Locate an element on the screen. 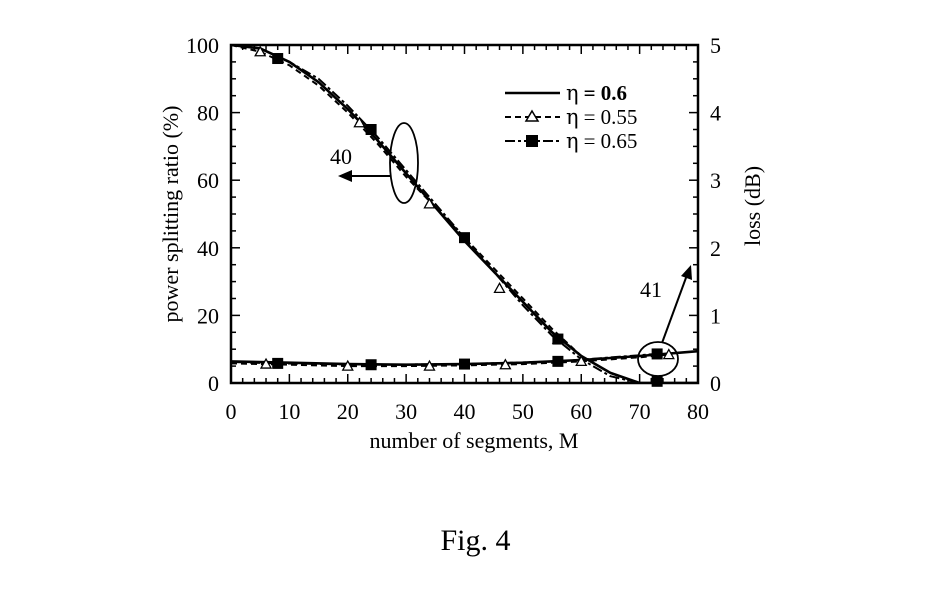  x-tick-label: 10 is located at coordinates (289, 411).